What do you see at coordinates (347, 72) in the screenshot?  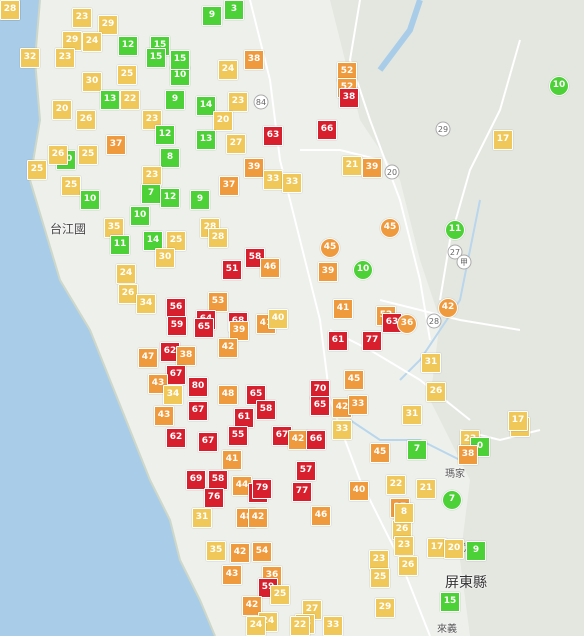 I see `aqi-marker: 52` at bounding box center [347, 72].